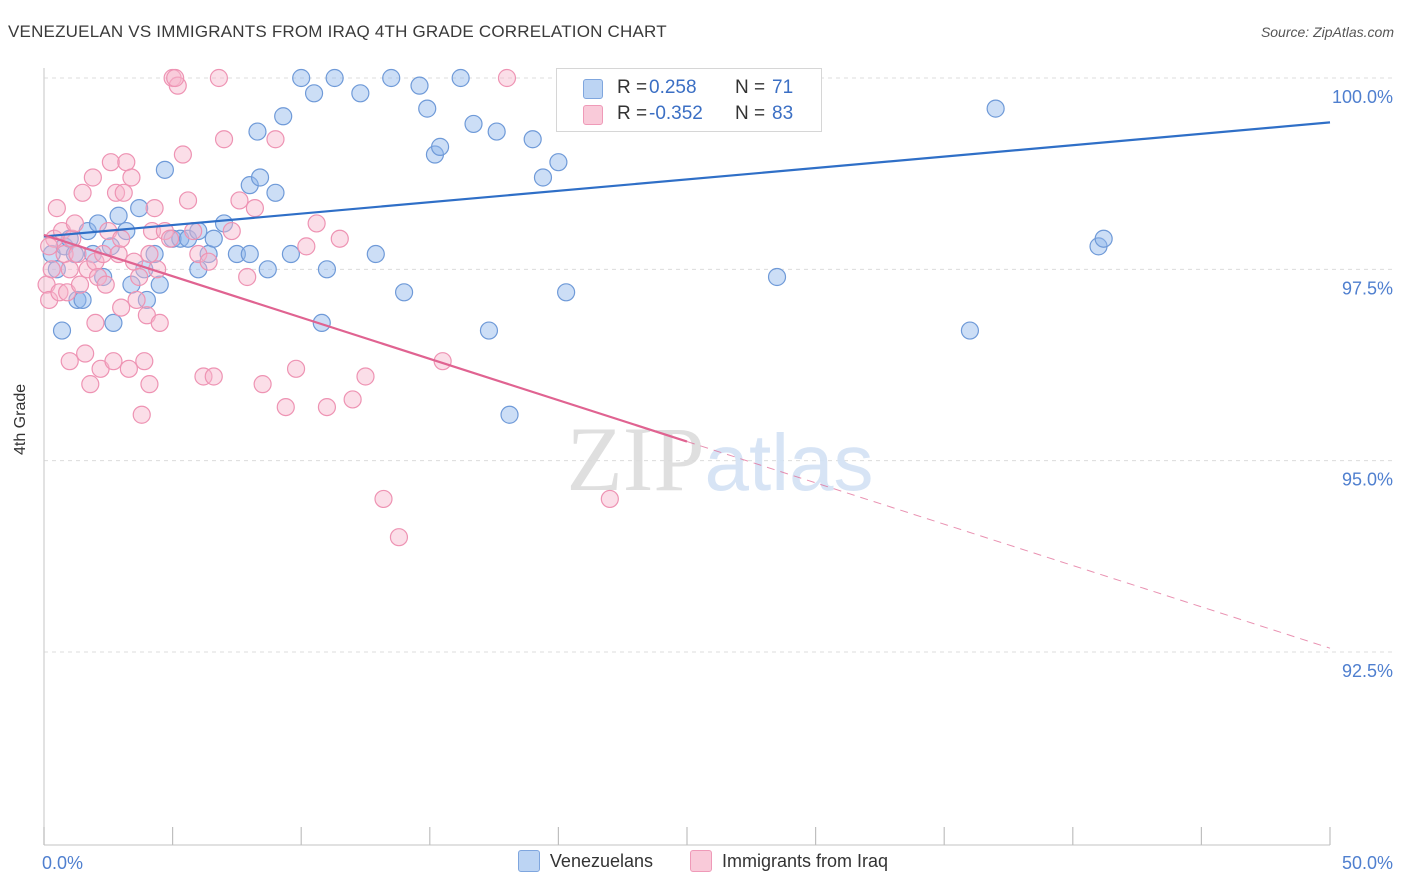  What do you see at coordinates (720, 459) in the screenshot?
I see `watermark: ZIPatlas` at bounding box center [720, 459].